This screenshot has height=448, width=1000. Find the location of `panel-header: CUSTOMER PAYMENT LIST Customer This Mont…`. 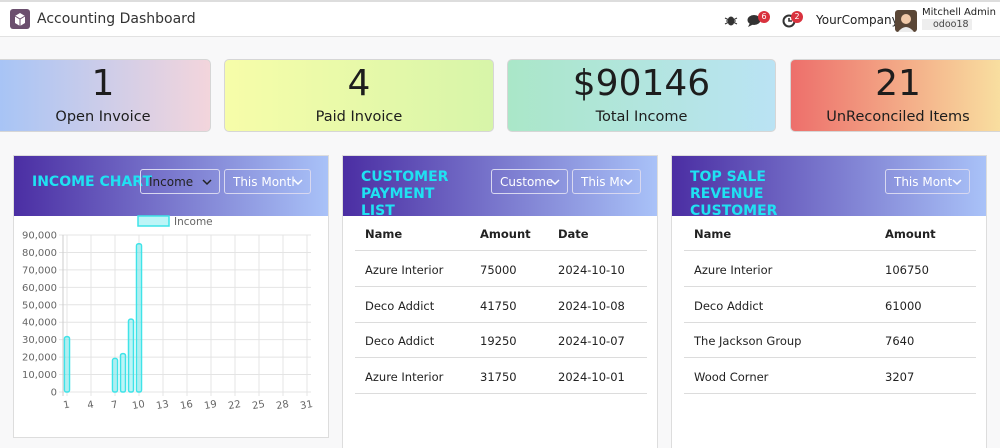

panel-header: CUSTOMER PAYMENT LIST Customer This Mont… is located at coordinates (500, 187).